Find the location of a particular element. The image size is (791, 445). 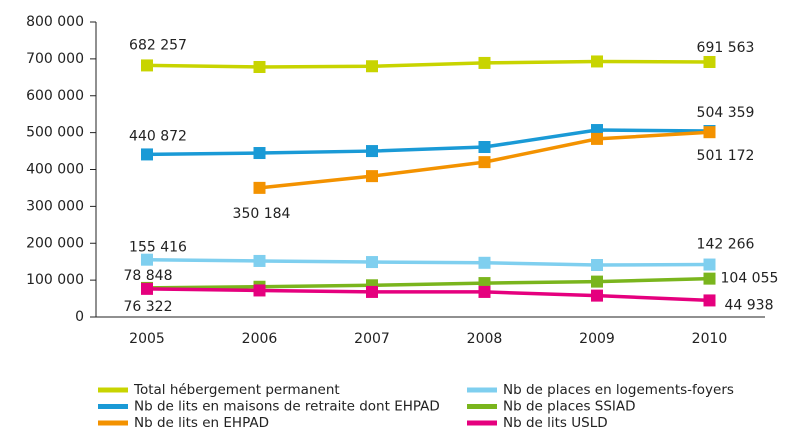

data-label: 104 055 is located at coordinates (750, 279).